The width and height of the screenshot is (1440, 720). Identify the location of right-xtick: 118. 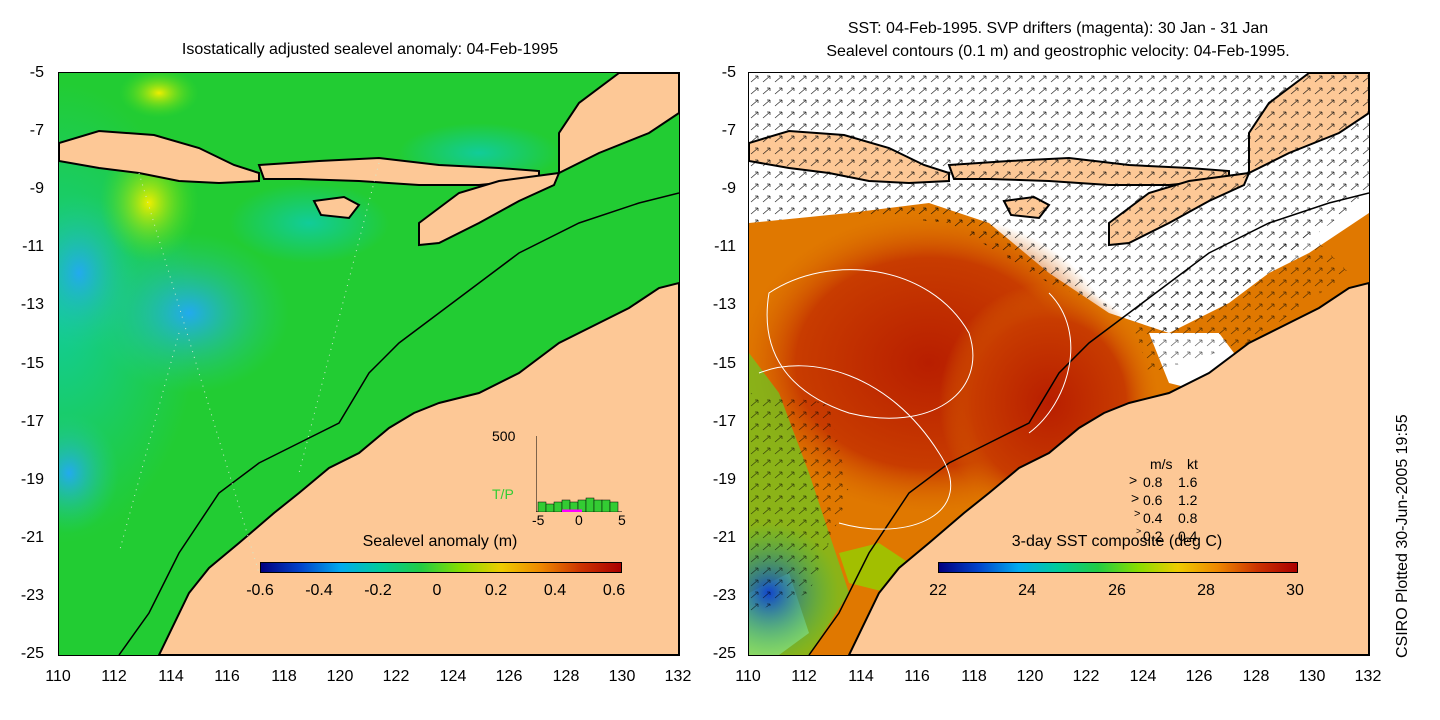
(974, 676).